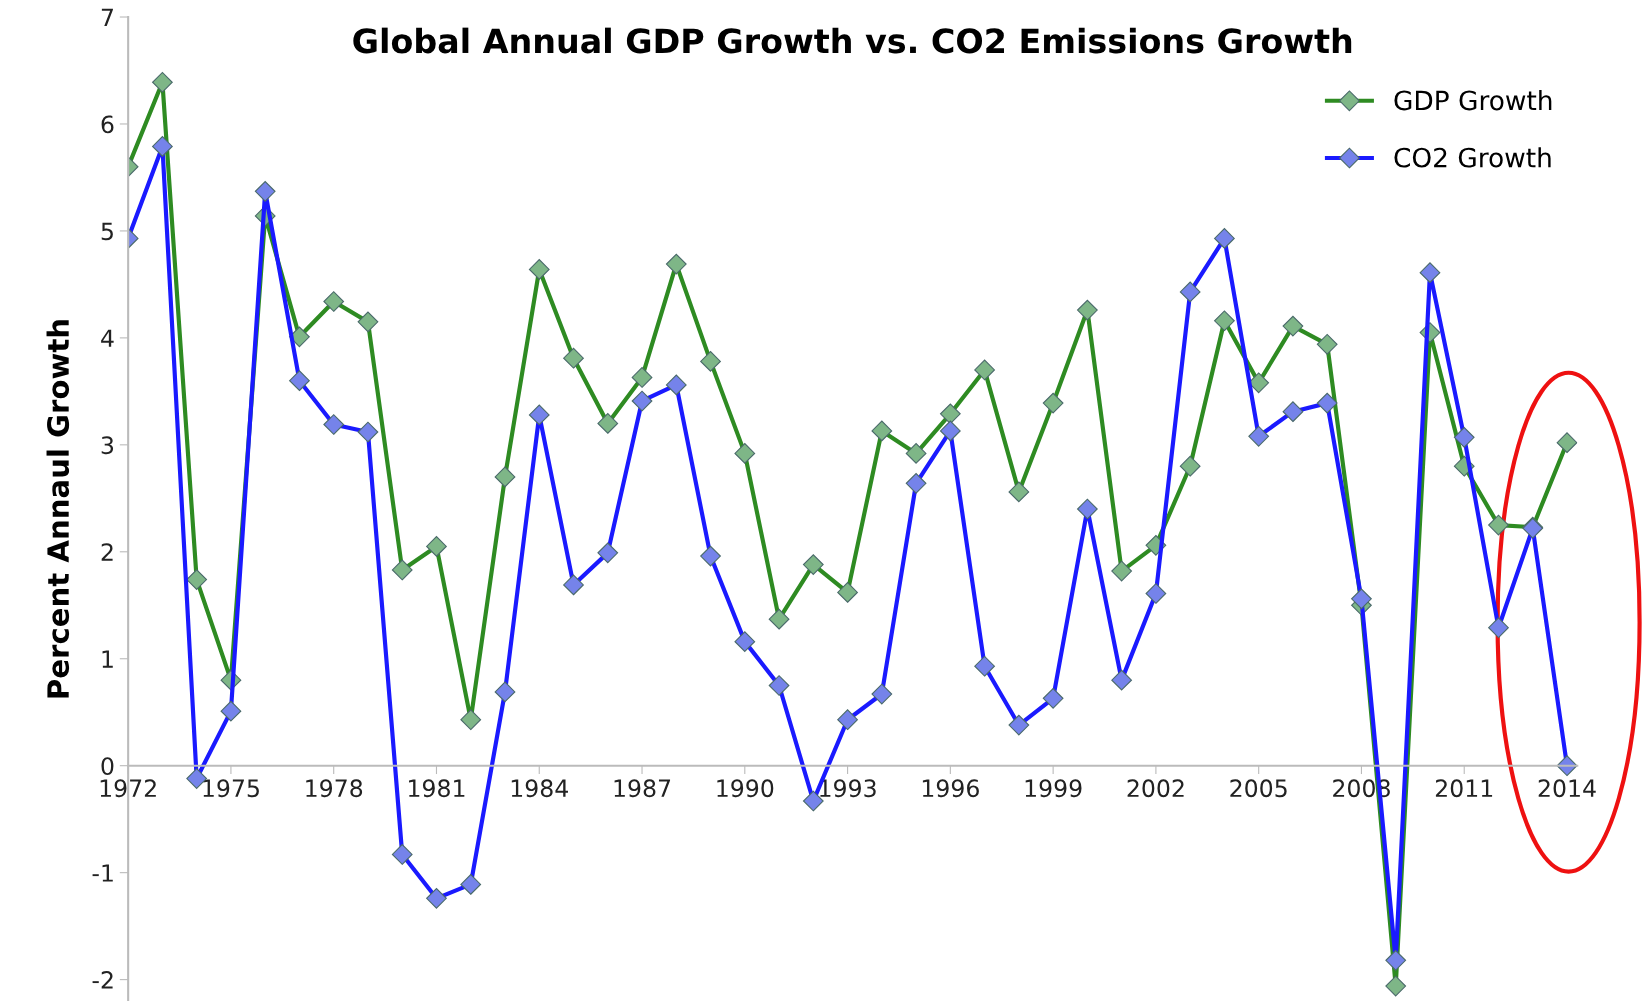 Image resolution: width=1643 pixels, height=1001 pixels. What do you see at coordinates (1567, 788) in the screenshot?
I see `x-tick-label: 2014` at bounding box center [1567, 788].